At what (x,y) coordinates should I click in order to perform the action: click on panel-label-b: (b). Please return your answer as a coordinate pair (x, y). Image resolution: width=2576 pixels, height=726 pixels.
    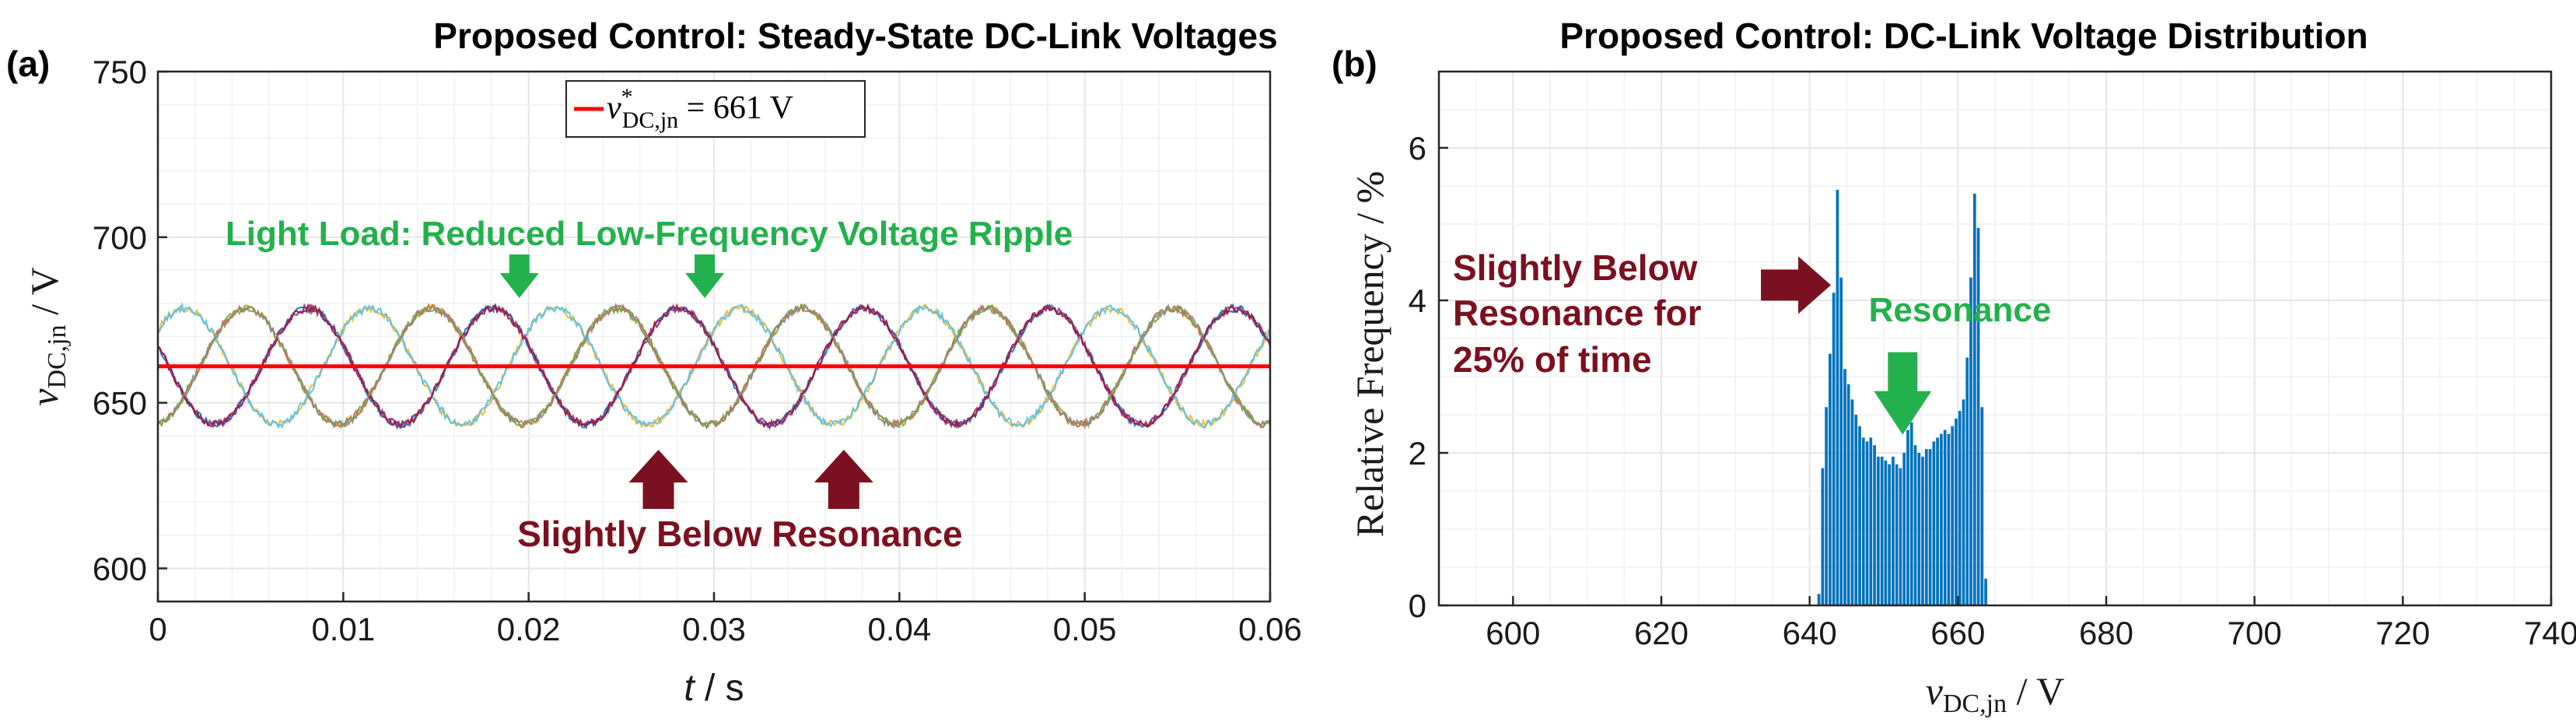
    Looking at the image, I should click on (1355, 64).